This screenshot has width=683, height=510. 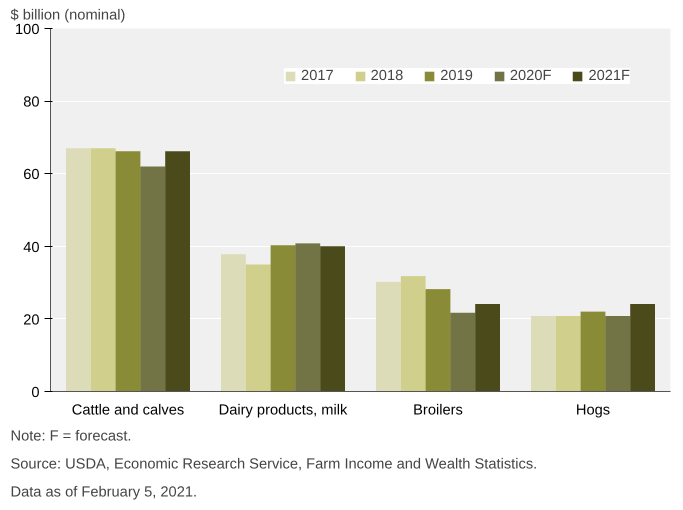 What do you see at coordinates (31, 102) in the screenshot?
I see `y-tick-label: 80` at bounding box center [31, 102].